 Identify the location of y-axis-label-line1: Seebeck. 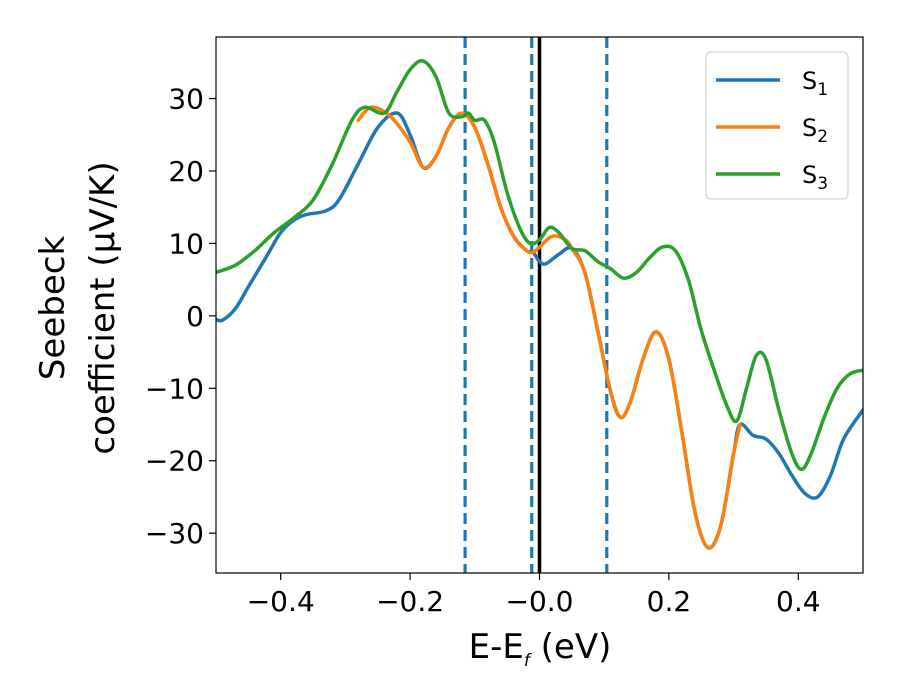
(53, 308).